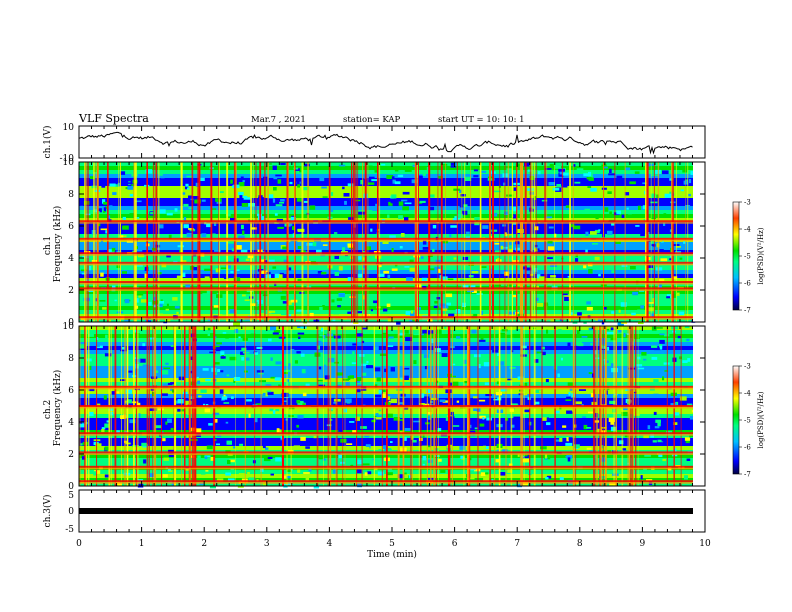  What do you see at coordinates (386, 388) in the screenshot?
I see `spectrogram-band-edge` at bounding box center [386, 388].